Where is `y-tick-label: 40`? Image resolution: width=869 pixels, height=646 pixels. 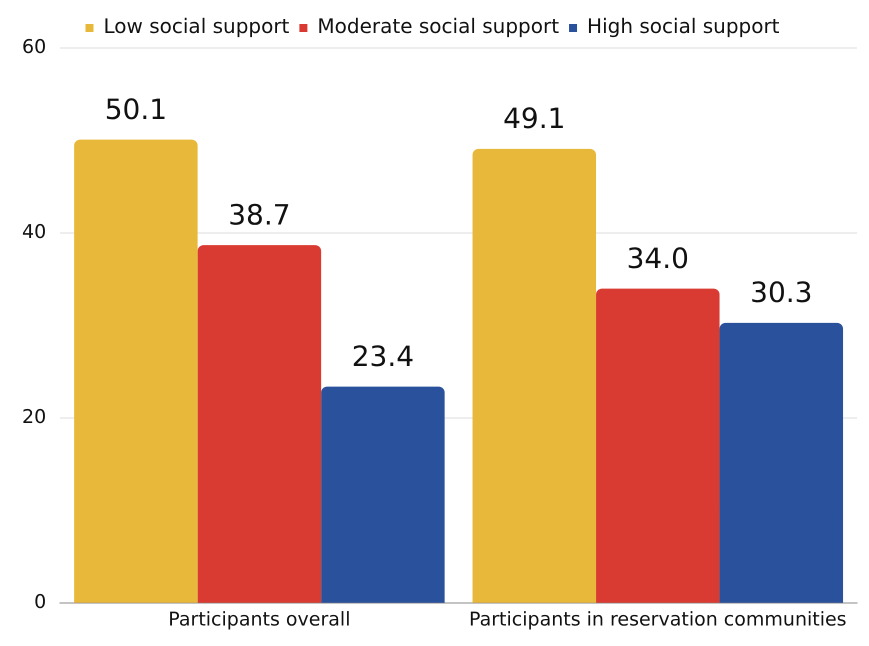 y-tick-label: 40 is located at coordinates (34, 232).